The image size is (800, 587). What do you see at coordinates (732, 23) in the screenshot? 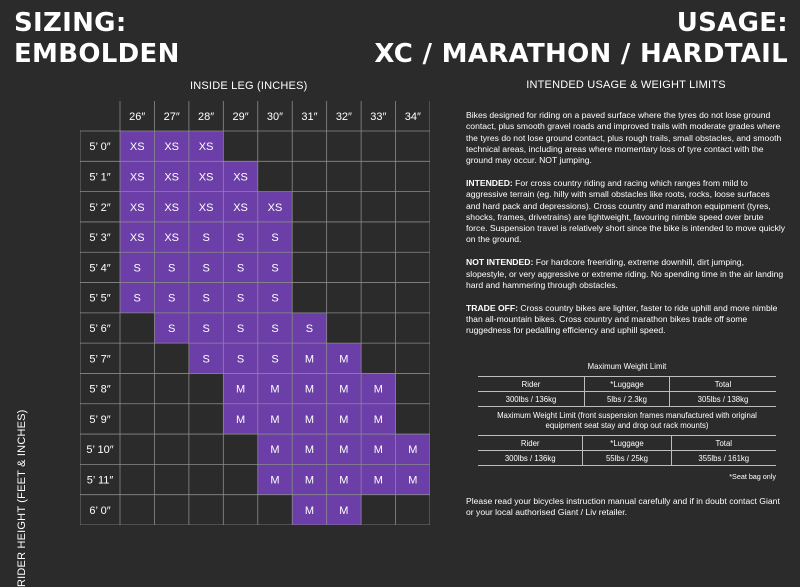
I see `usage-title-line1: USAGE:` at bounding box center [732, 23].